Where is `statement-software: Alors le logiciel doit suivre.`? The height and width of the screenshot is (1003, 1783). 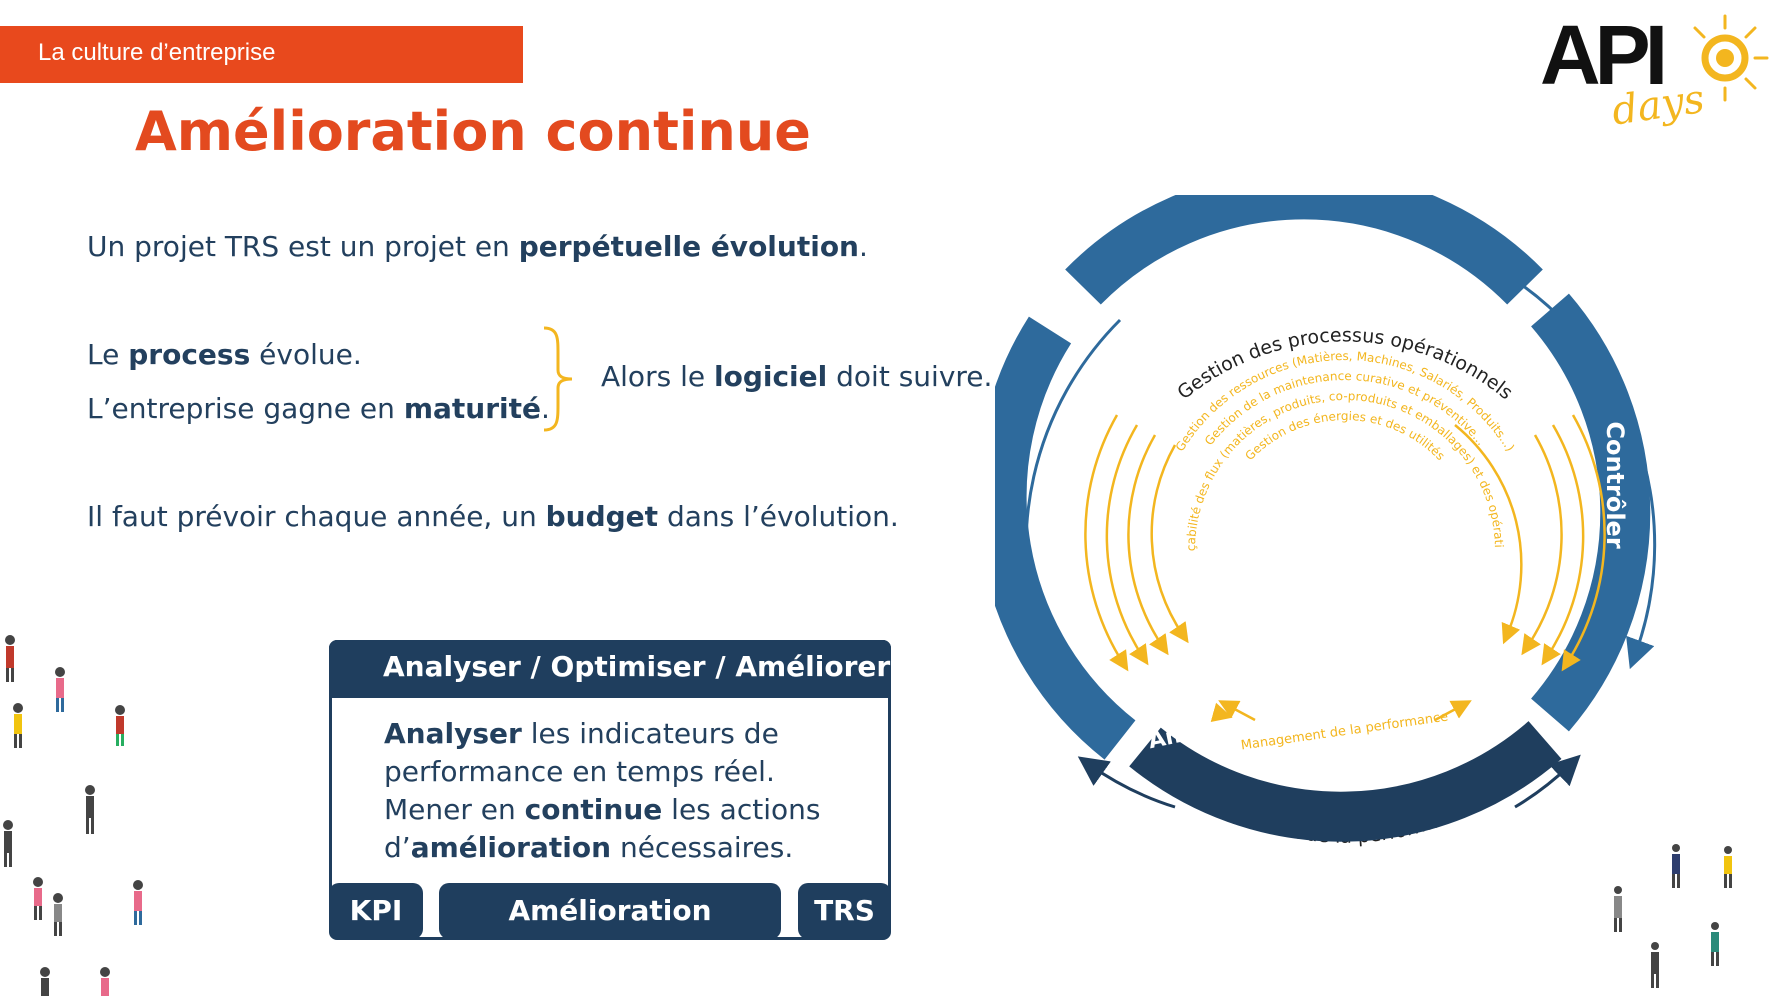
statement-software: Alors le logiciel doit suivre. is located at coordinates (797, 376).